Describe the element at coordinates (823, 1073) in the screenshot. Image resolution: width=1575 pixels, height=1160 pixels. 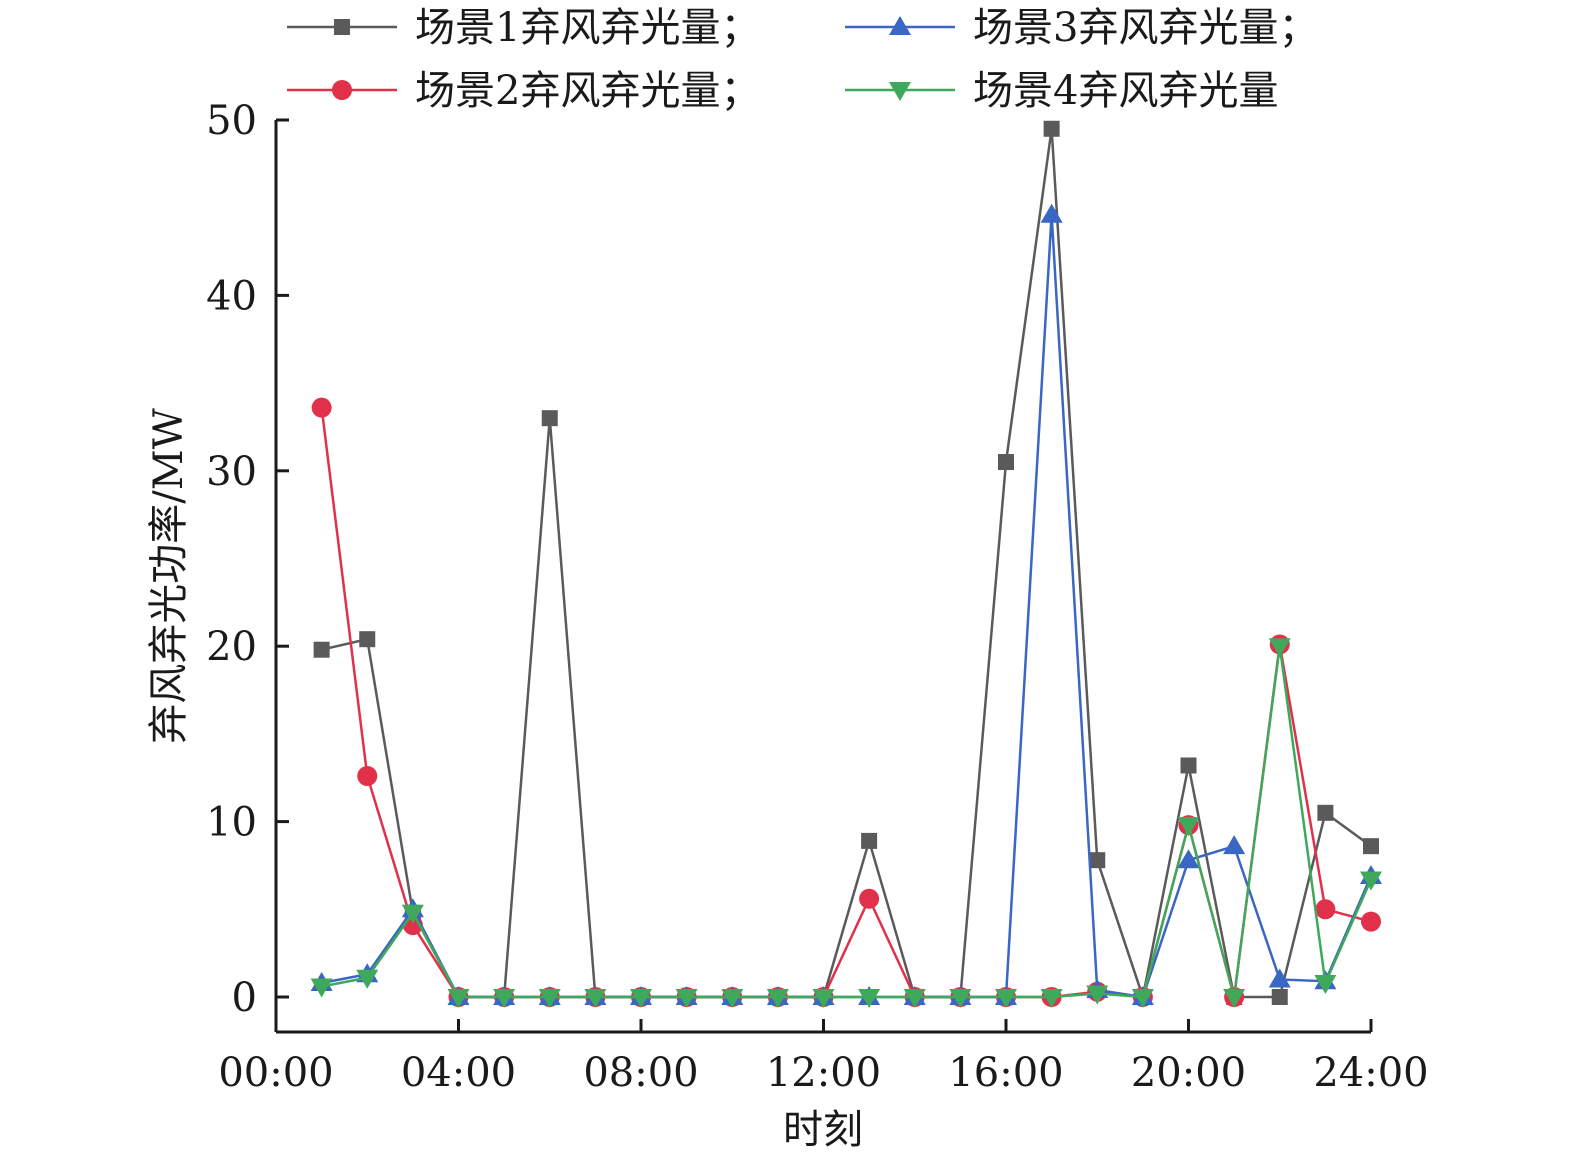
I see `x-tick-label: 12:00` at that location.